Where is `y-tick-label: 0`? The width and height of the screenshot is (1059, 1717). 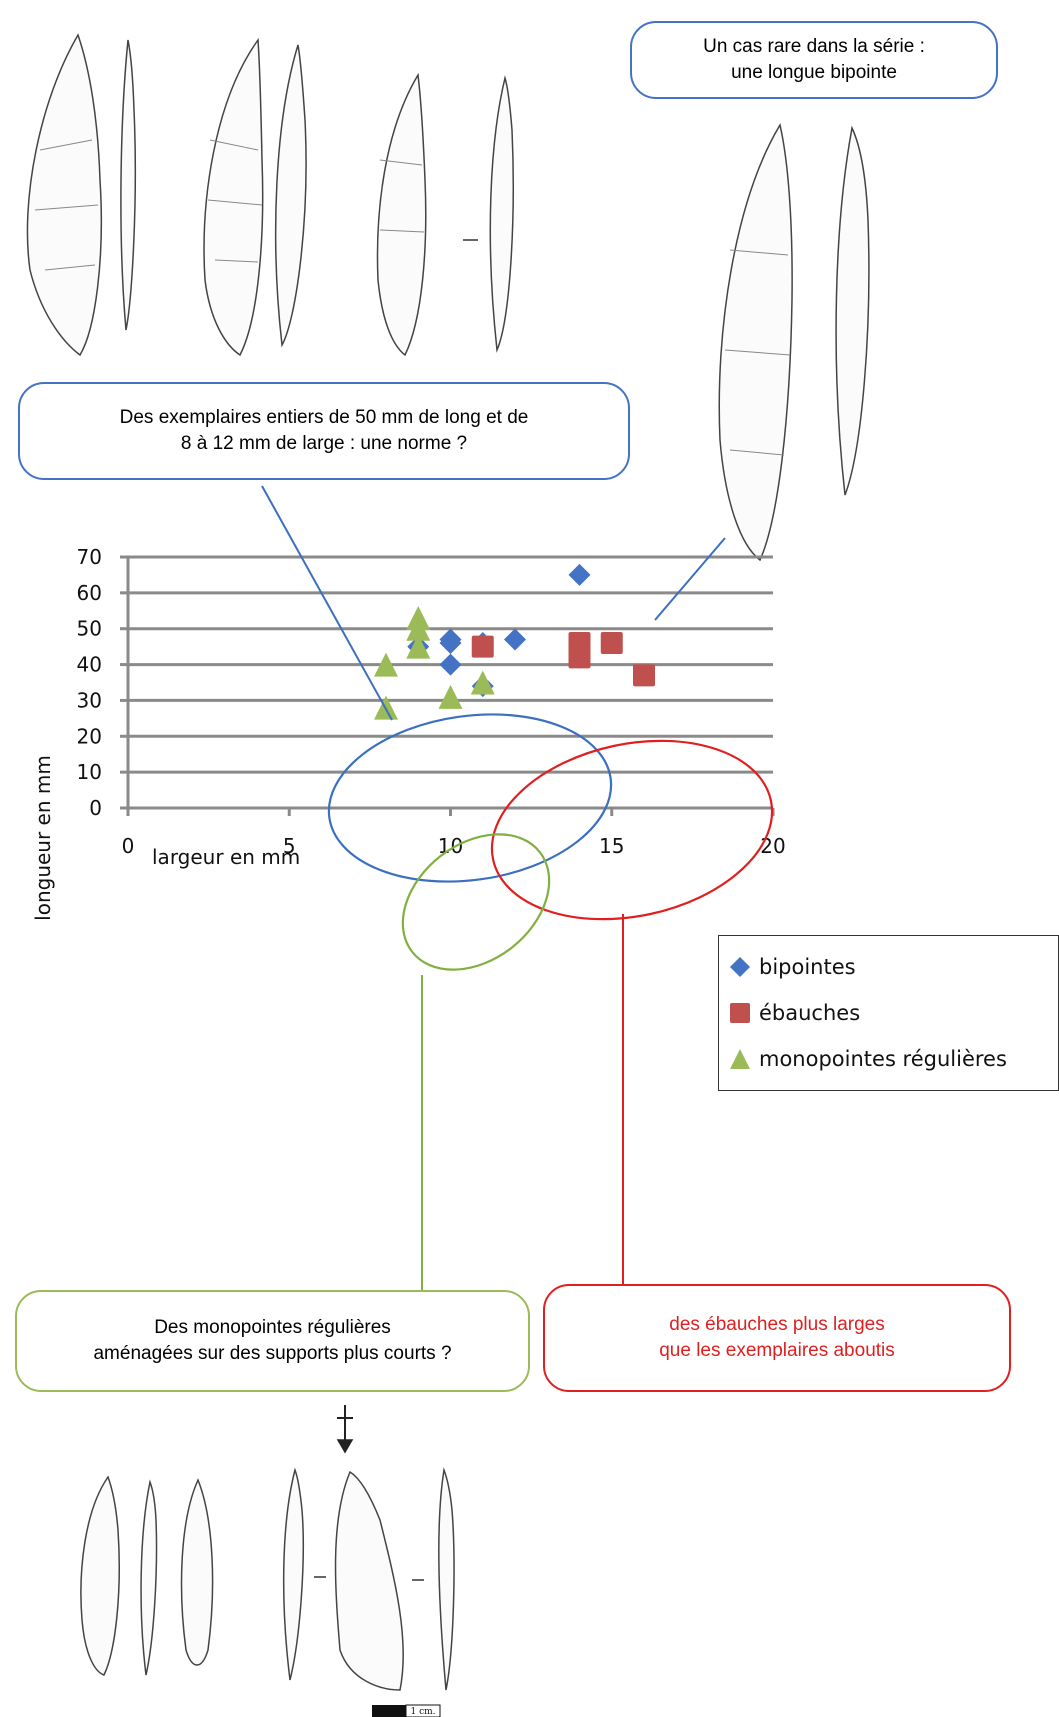
y-tick-label: 0 is located at coordinates (95, 808).